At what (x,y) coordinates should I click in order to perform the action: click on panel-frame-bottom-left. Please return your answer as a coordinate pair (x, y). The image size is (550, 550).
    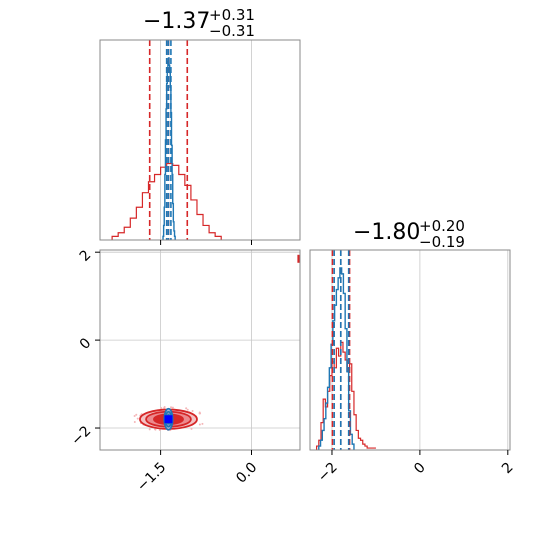
    Looking at the image, I should click on (200, 350).